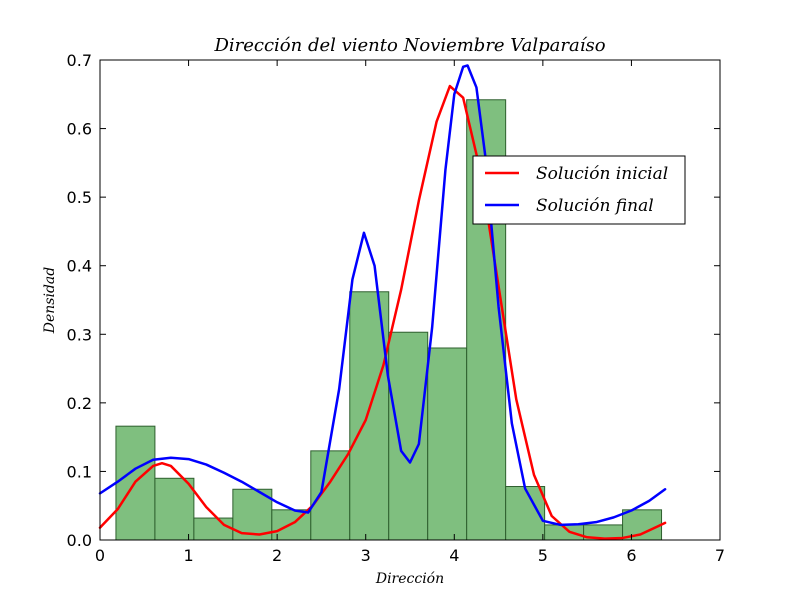  What do you see at coordinates (409, 579) in the screenshot?
I see `x-axis-label: Dirección` at bounding box center [409, 579].